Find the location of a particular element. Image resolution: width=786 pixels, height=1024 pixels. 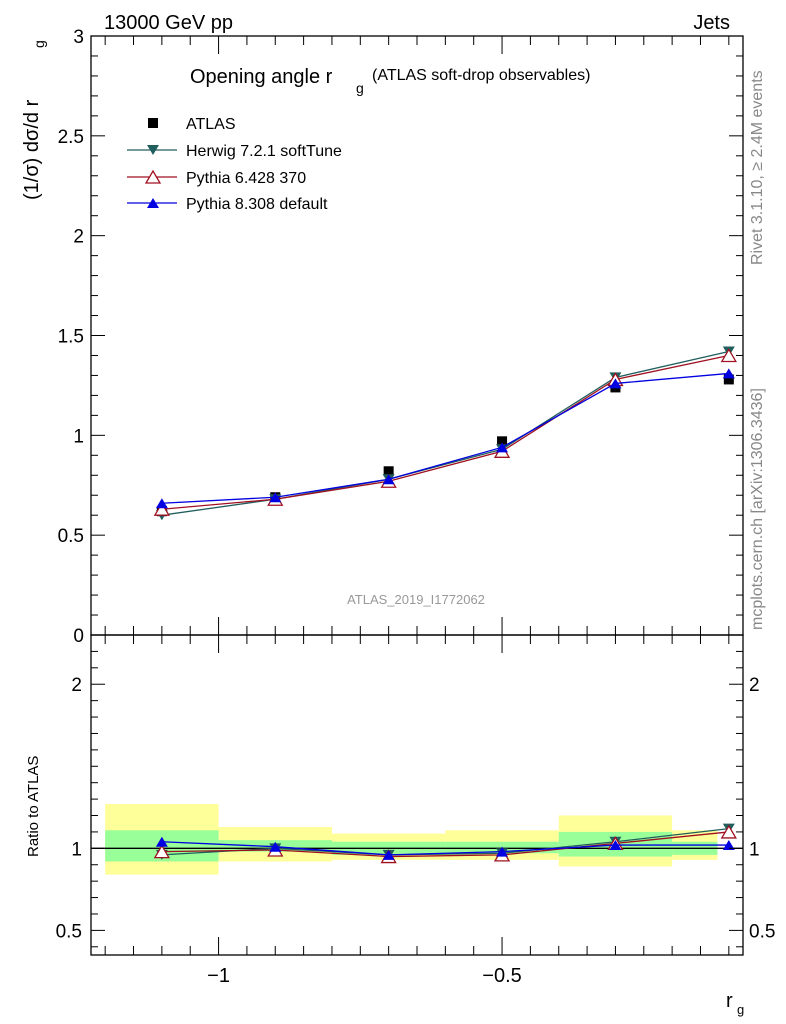

main-ytick-label: 2 is located at coordinates (78, 237).